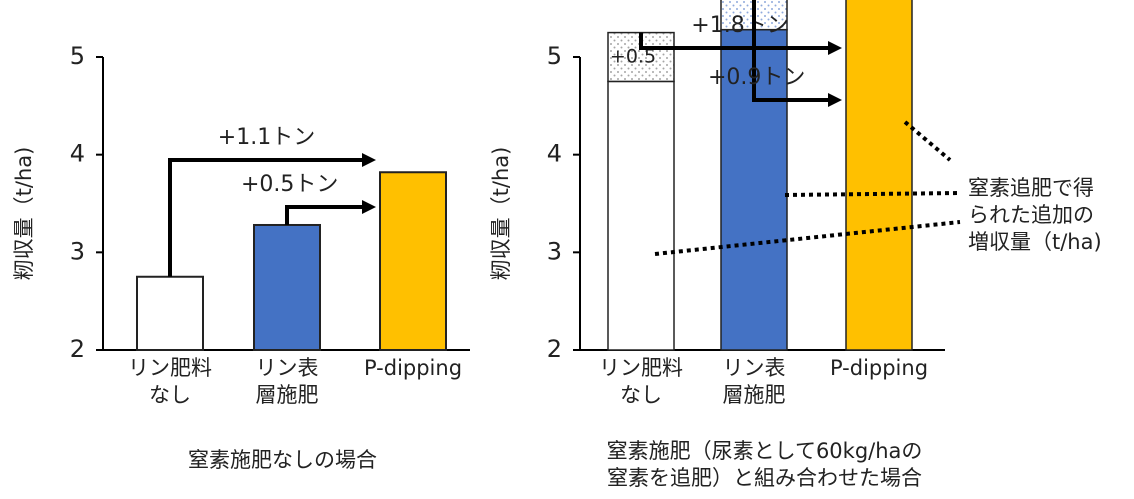 The width and height of the screenshot is (1134, 499). I want to click on annotation: +0.5トン, so click(289, 184).